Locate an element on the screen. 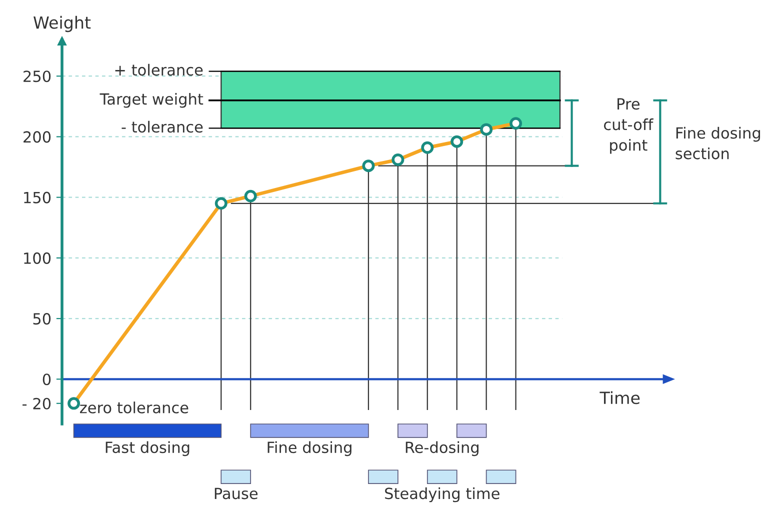 Image resolution: width=779 pixels, height=530 pixels. y-tick-label: 150 is located at coordinates (37, 198).